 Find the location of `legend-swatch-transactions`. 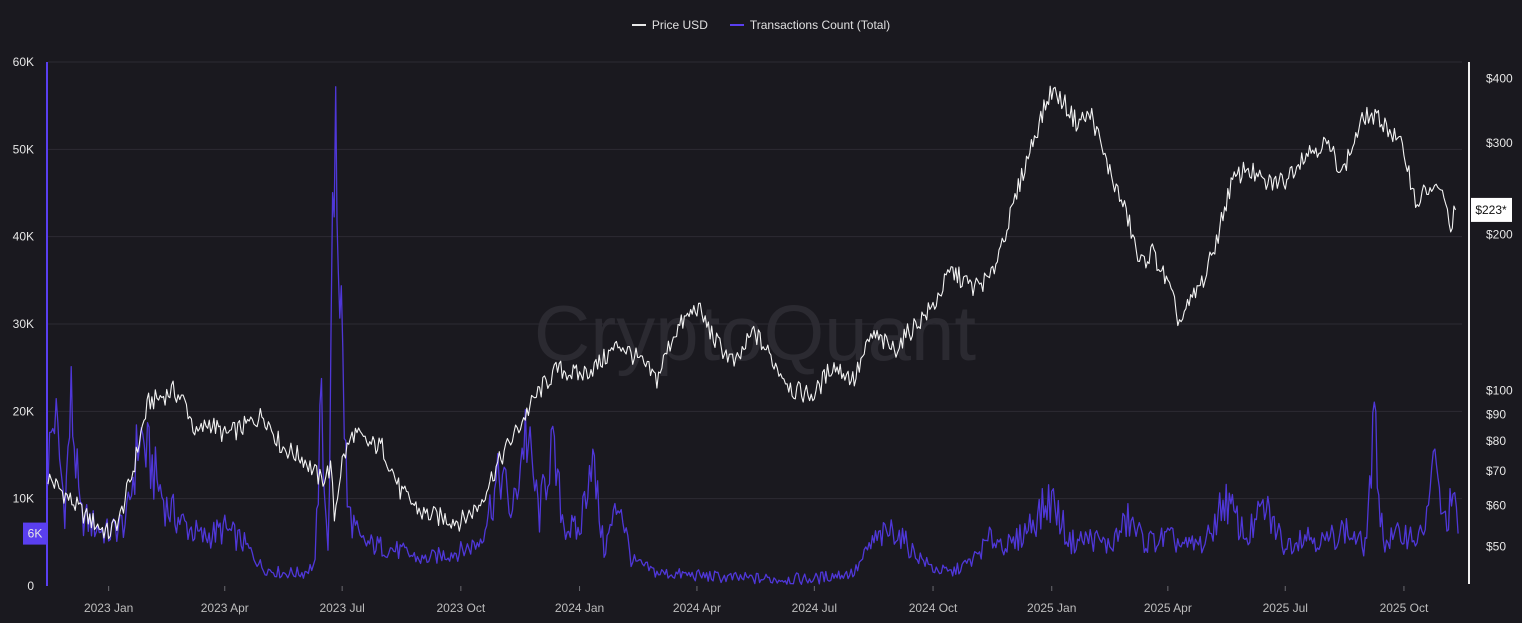

legend-swatch-transactions is located at coordinates (736, 25).